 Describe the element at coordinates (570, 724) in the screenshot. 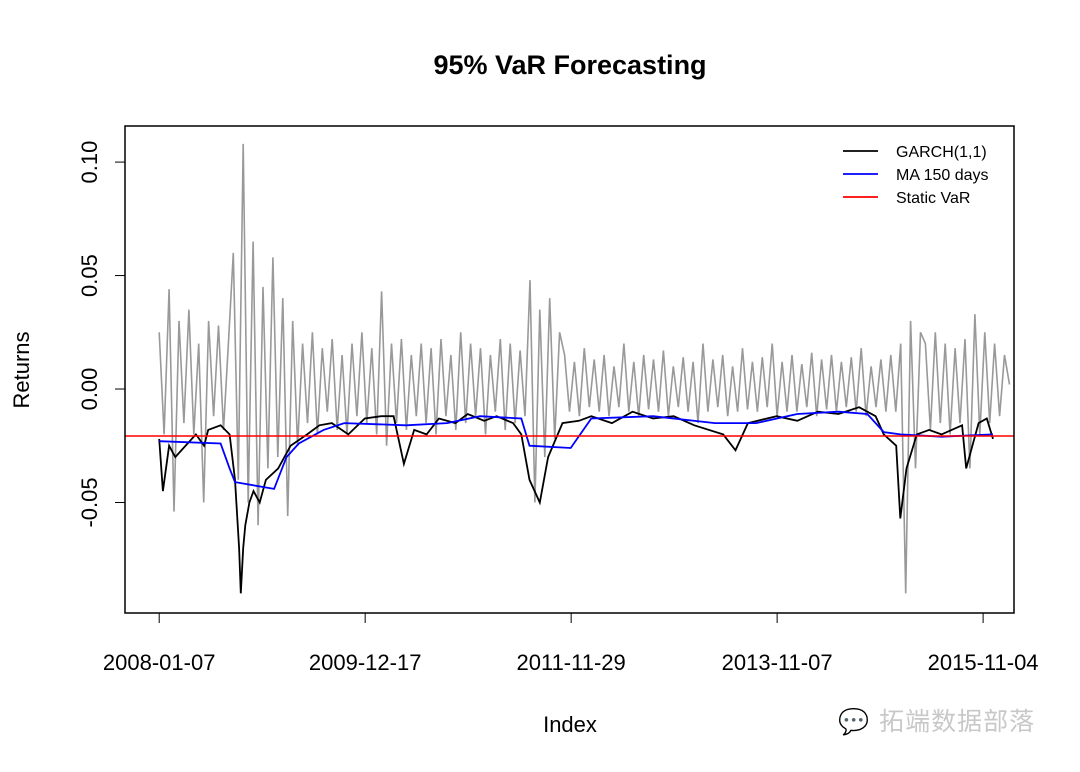

I see `x-axis-label: Index` at that location.